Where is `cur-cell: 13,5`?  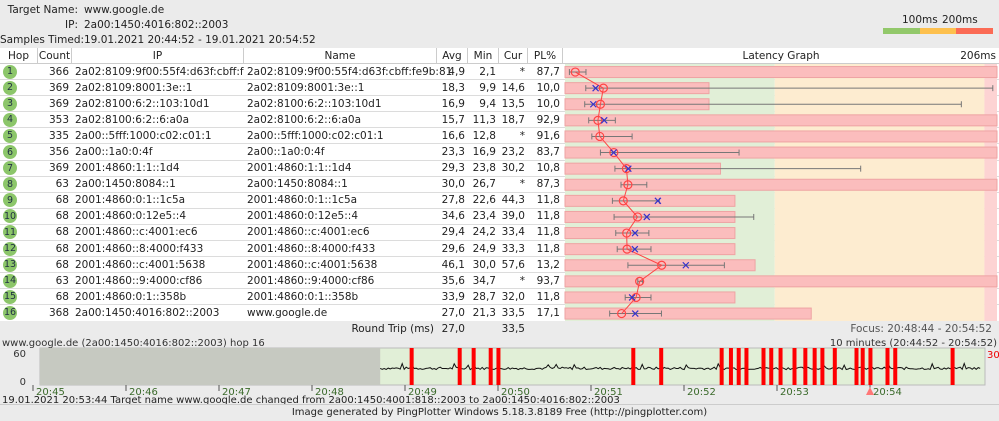
cur-cell: 13,5 is located at coordinates (513, 103).